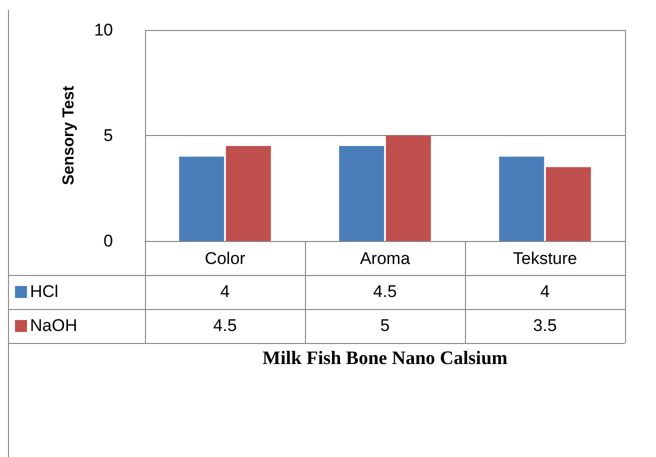 This screenshot has height=457, width=656. I want to click on data-label: 5, so click(385, 326).